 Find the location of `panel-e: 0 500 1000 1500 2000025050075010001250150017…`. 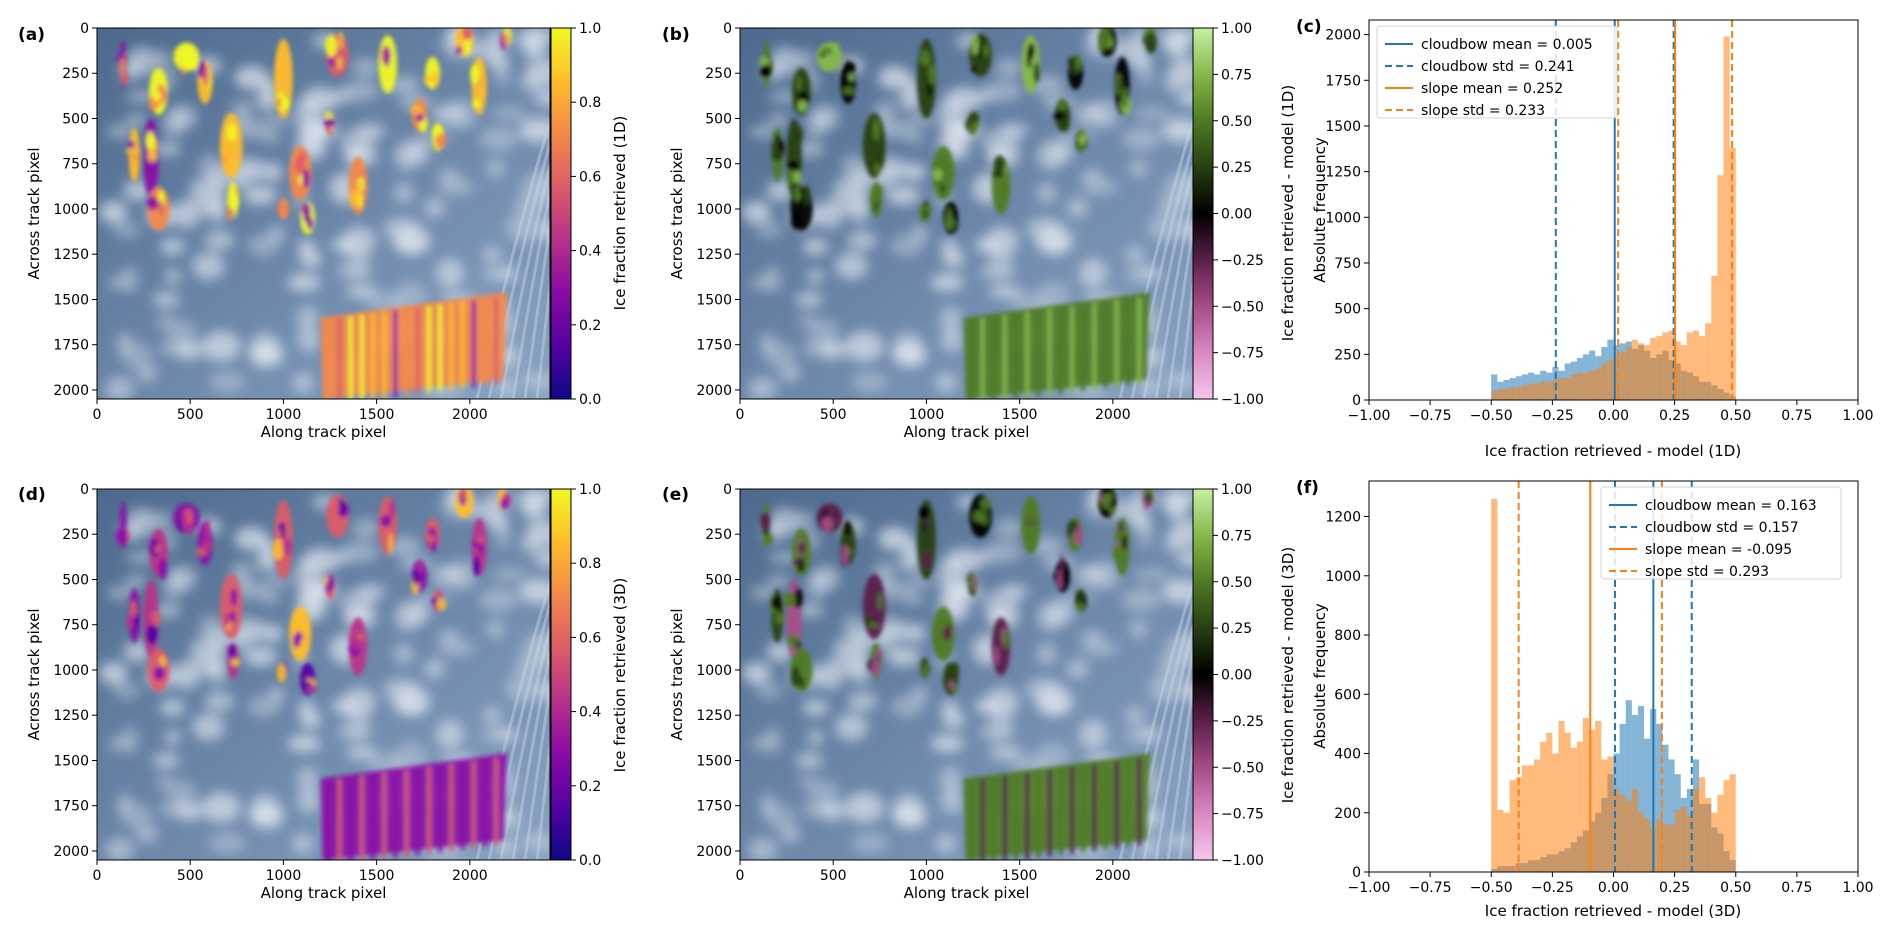

panel-e: 0 500 1000 1500 2000025050075010001250150017… is located at coordinates (931, 692).